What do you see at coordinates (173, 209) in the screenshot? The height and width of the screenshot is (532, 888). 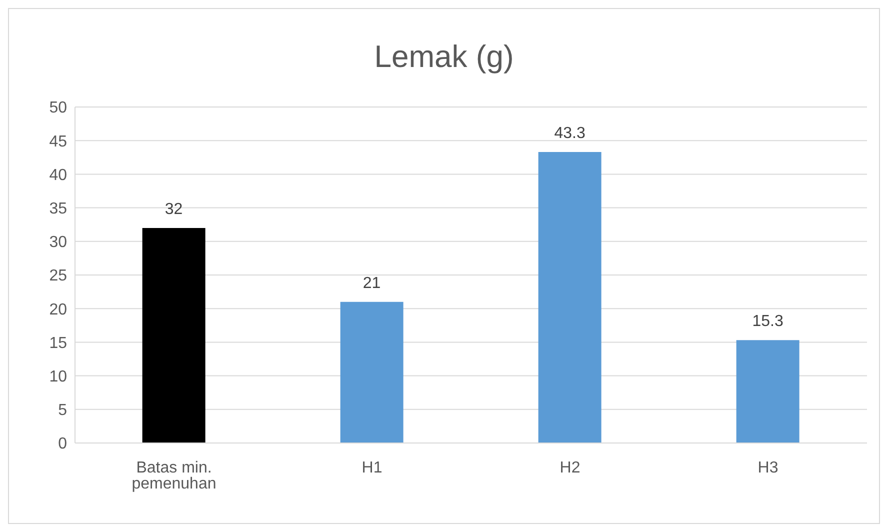 I see `data-label: 32` at bounding box center [173, 209].